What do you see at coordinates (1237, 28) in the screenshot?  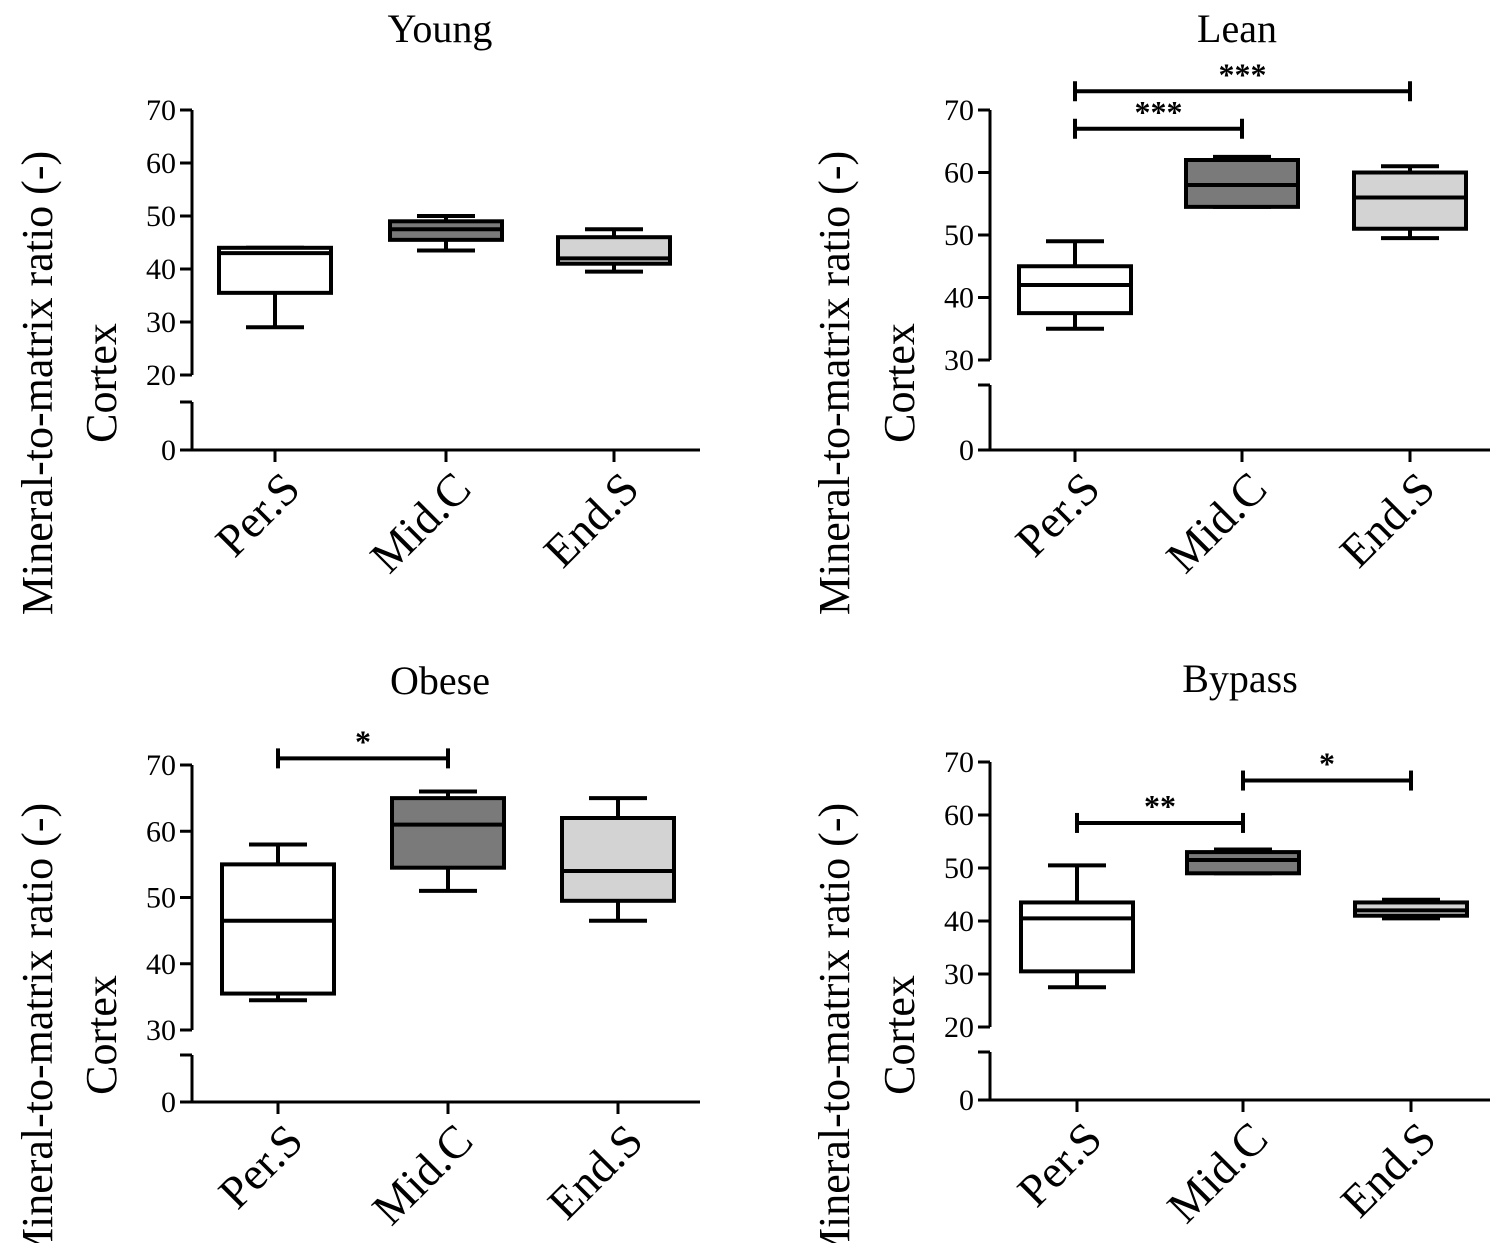 I see `panel-title: Lean` at bounding box center [1237, 28].